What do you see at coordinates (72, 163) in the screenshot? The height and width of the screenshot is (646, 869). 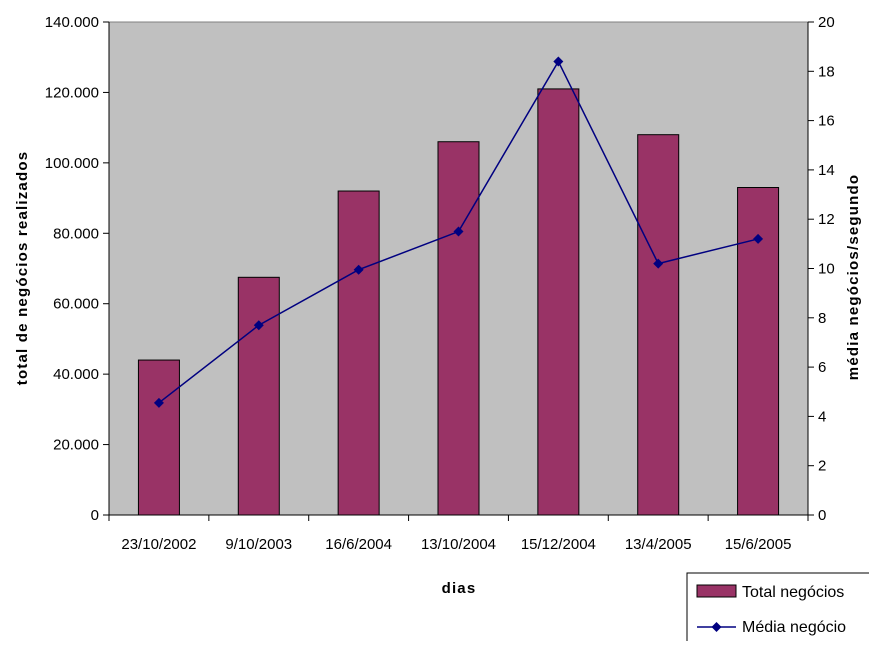 I see `y-left-tick-label: 100.000` at bounding box center [72, 163].